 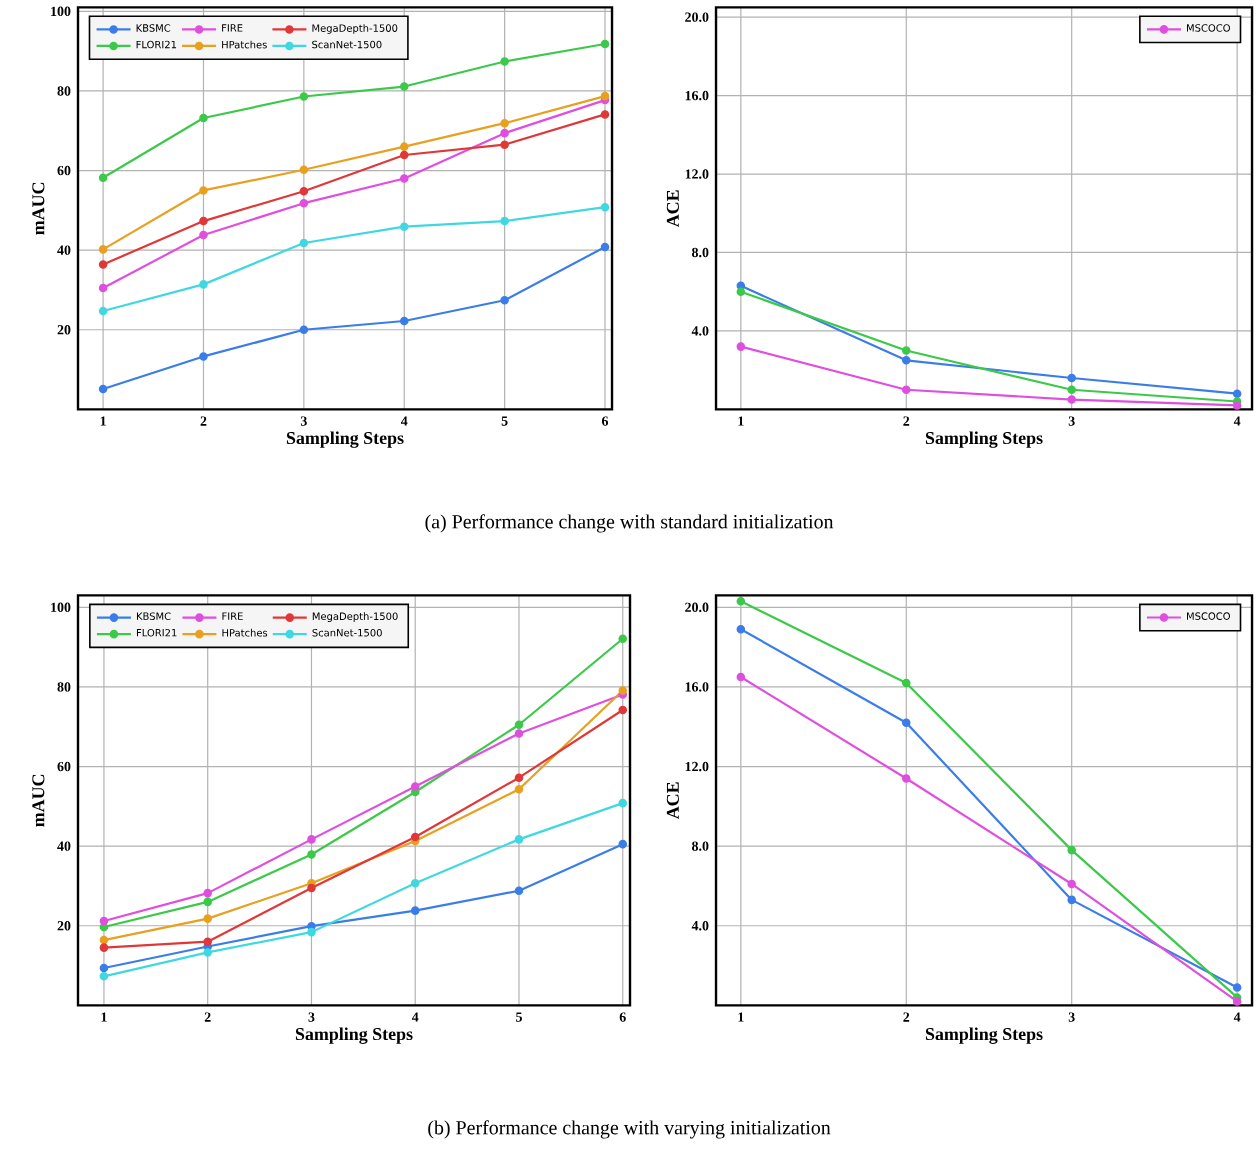 I want to click on text: (b) Performance change with varying initialization, so click(x=629, y=1129).